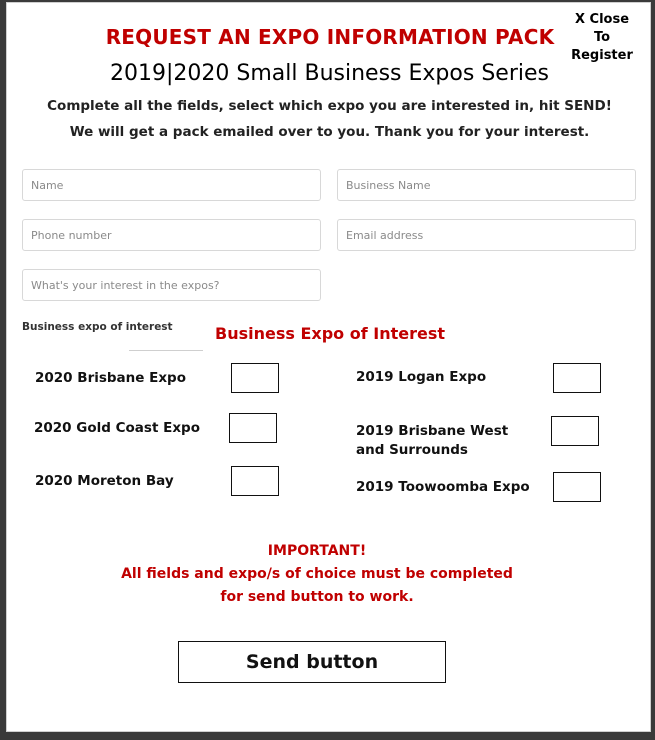 The height and width of the screenshot is (740, 655). Describe the element at coordinates (577, 378) in the screenshot. I see `checkbox-logan-2019` at that location.